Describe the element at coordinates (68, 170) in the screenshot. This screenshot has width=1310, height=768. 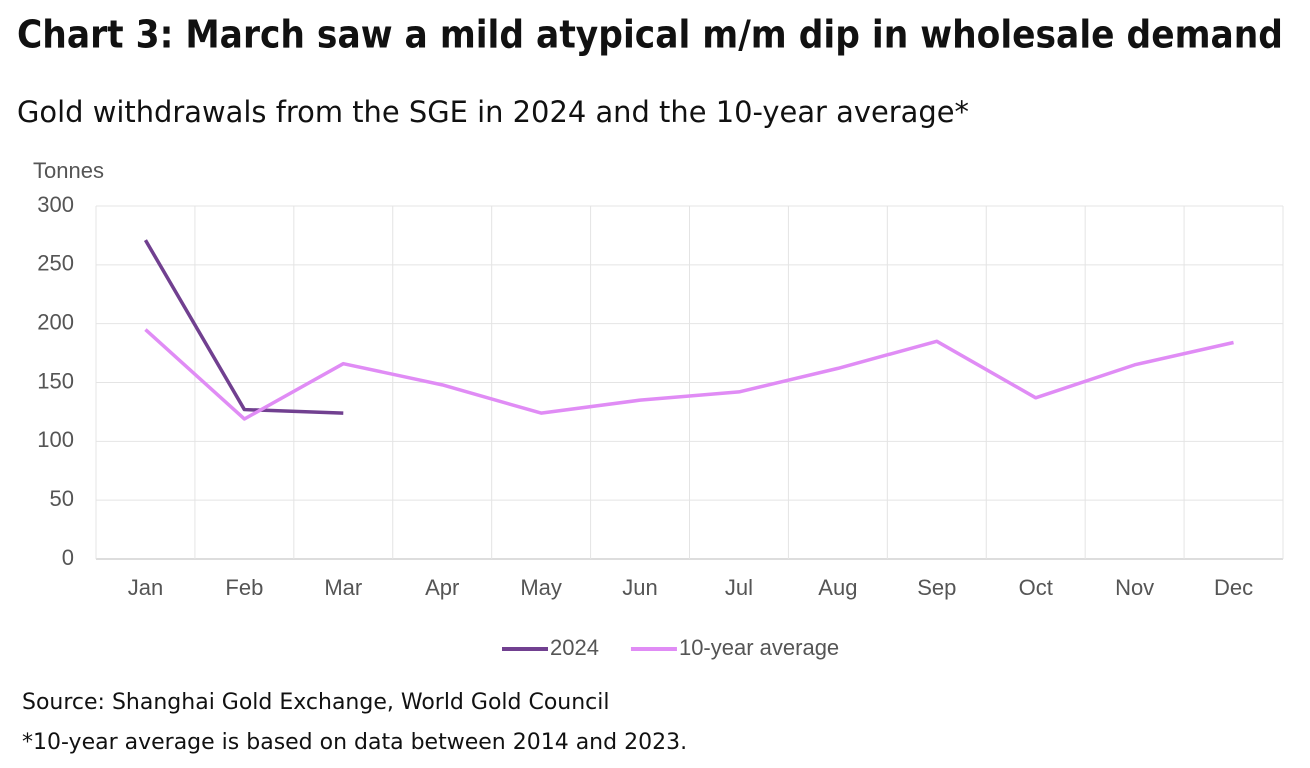
I see `y-axis-label: Tonnes` at that location.